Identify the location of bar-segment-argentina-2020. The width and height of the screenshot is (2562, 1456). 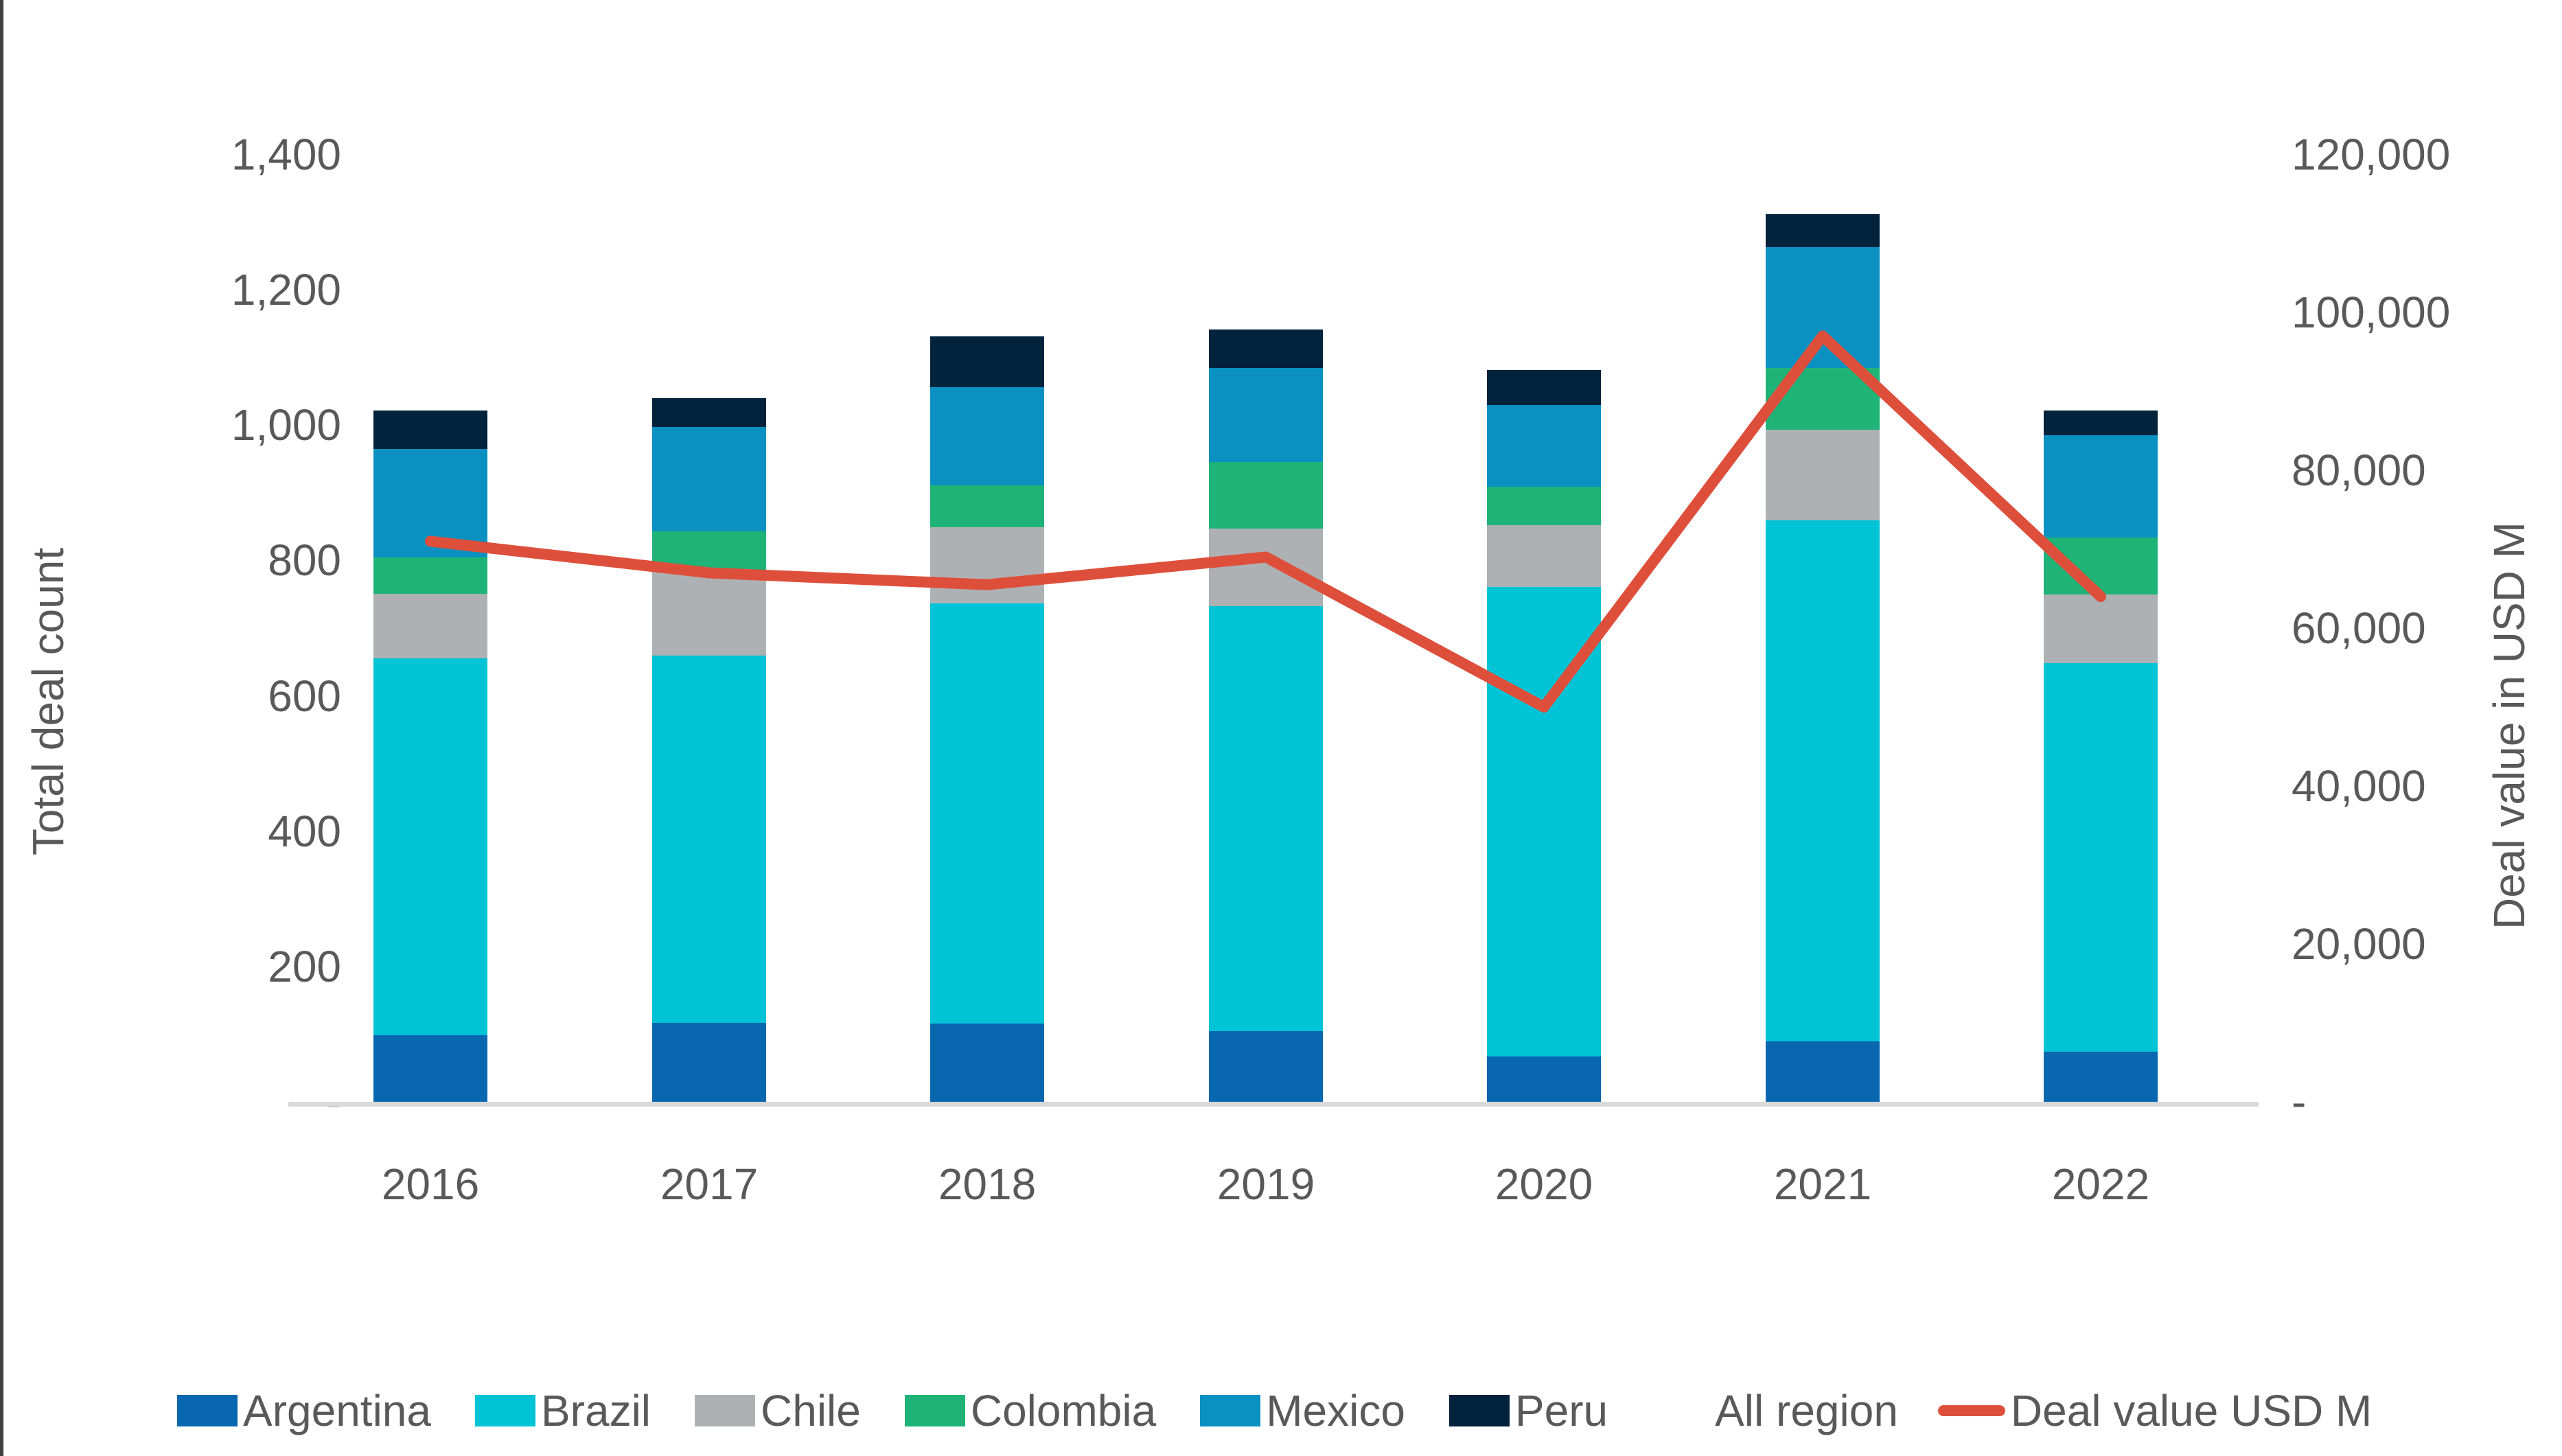
(1544, 1079).